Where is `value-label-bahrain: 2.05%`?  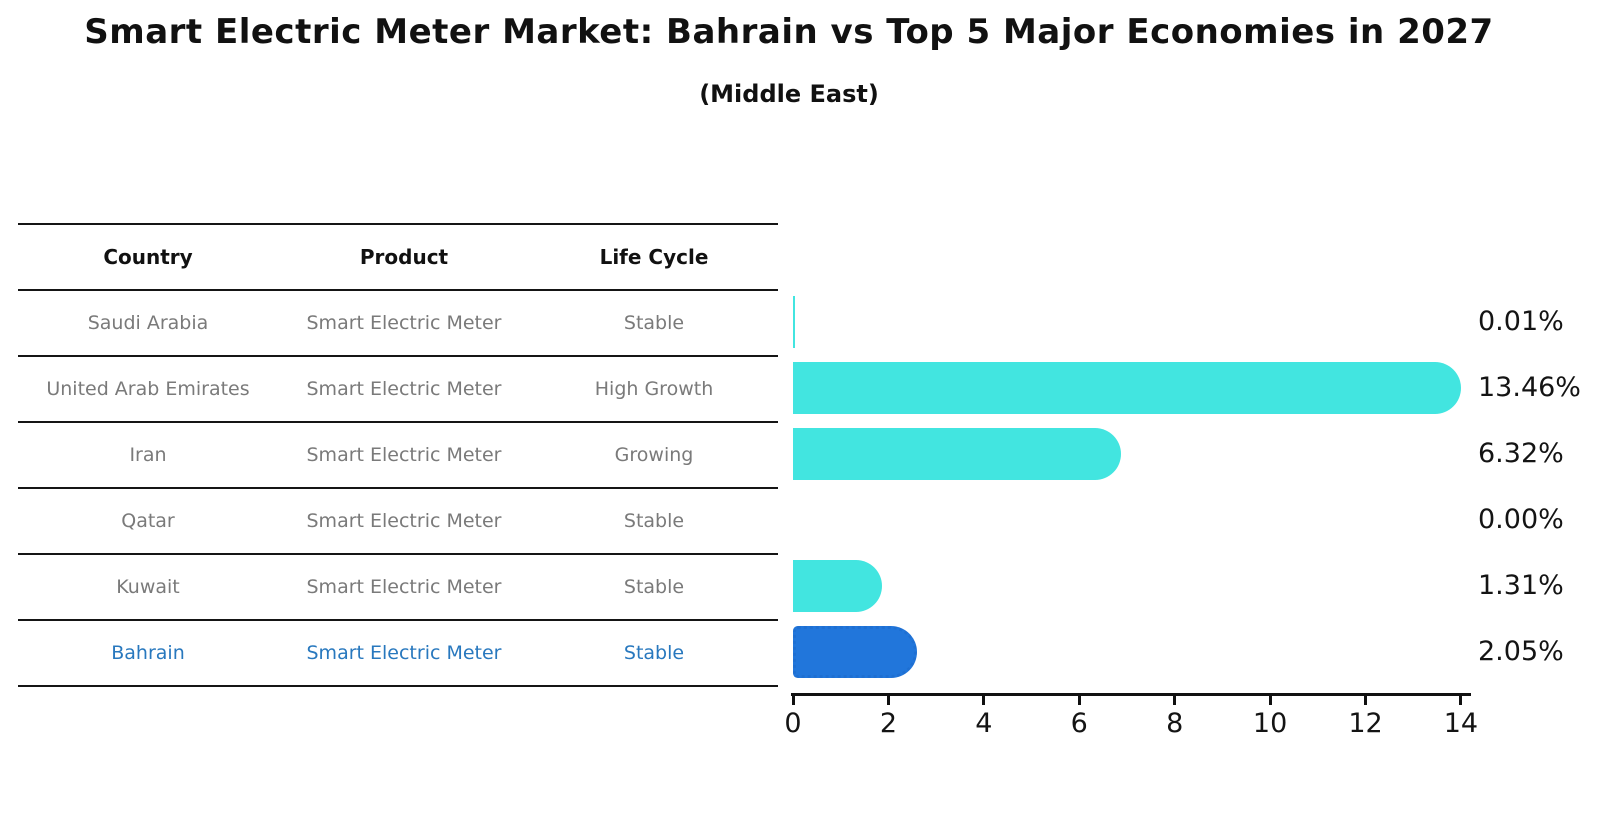 value-label-bahrain: 2.05% is located at coordinates (1521, 651).